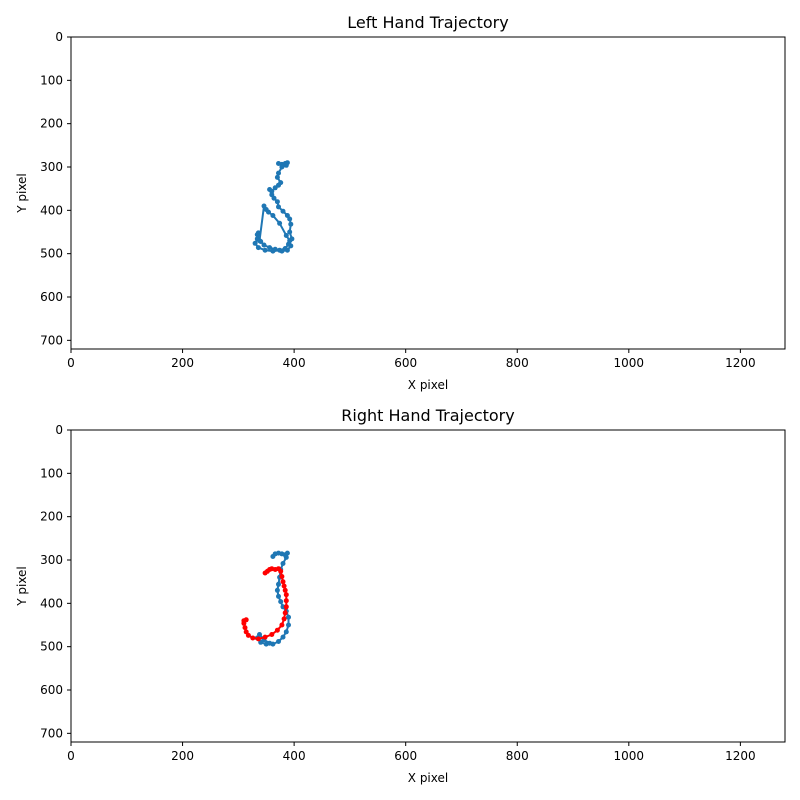 The image size is (800, 800). I want to click on chart-title: Right Hand Trajectory, so click(427, 415).